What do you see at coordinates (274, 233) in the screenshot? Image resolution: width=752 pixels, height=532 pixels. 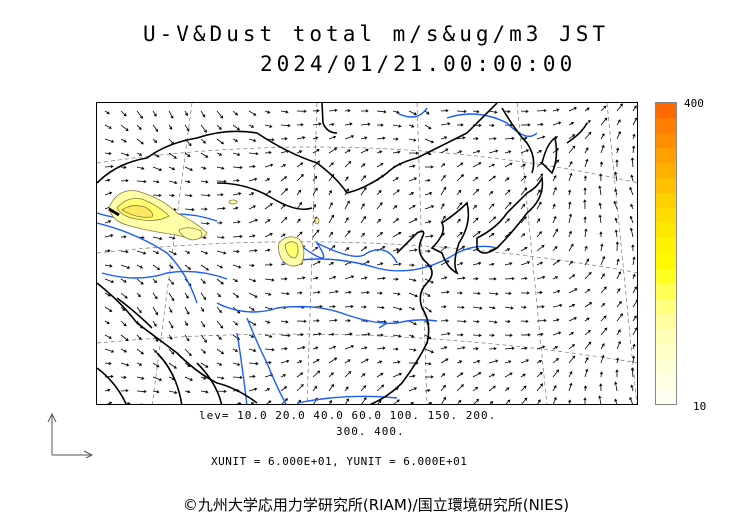 I see `dust-plume-central` at bounding box center [274, 233].